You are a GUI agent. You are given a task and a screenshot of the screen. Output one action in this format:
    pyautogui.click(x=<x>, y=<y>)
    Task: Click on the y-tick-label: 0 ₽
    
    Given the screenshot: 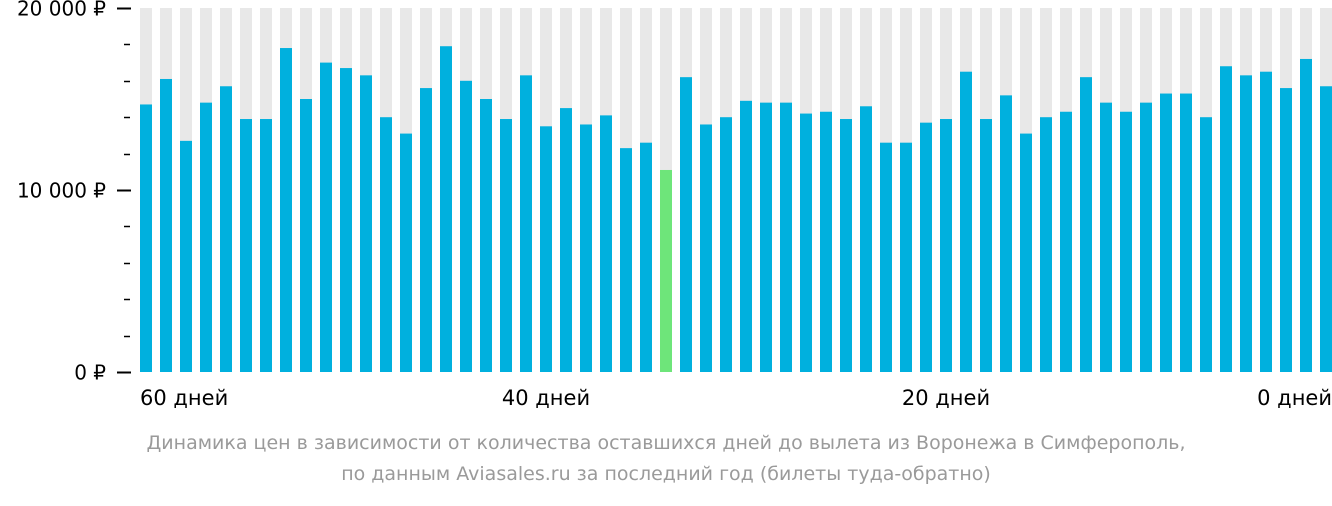 What is the action you would take?
    pyautogui.click(x=90, y=373)
    